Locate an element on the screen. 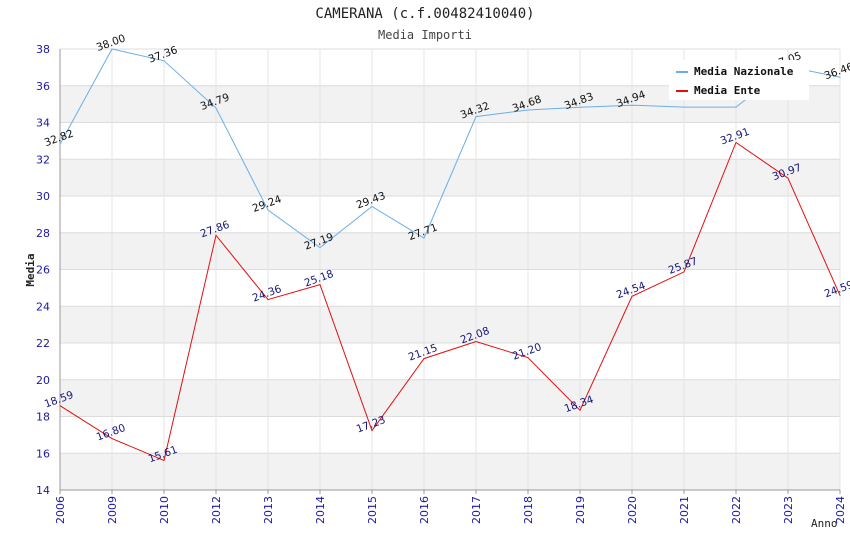 This screenshot has width=850, height=550. legend-box is located at coordinates (739, 80).